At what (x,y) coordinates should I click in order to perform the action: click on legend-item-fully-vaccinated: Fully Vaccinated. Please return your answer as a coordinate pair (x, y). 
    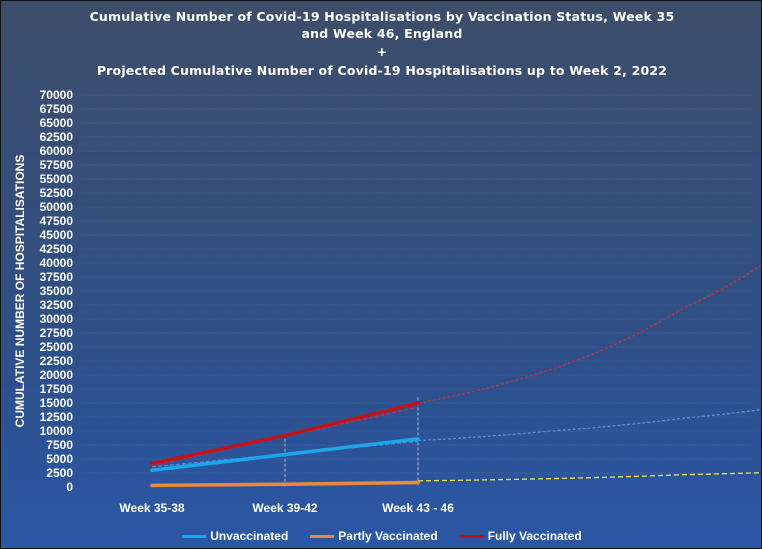
    Looking at the image, I should click on (520, 536).